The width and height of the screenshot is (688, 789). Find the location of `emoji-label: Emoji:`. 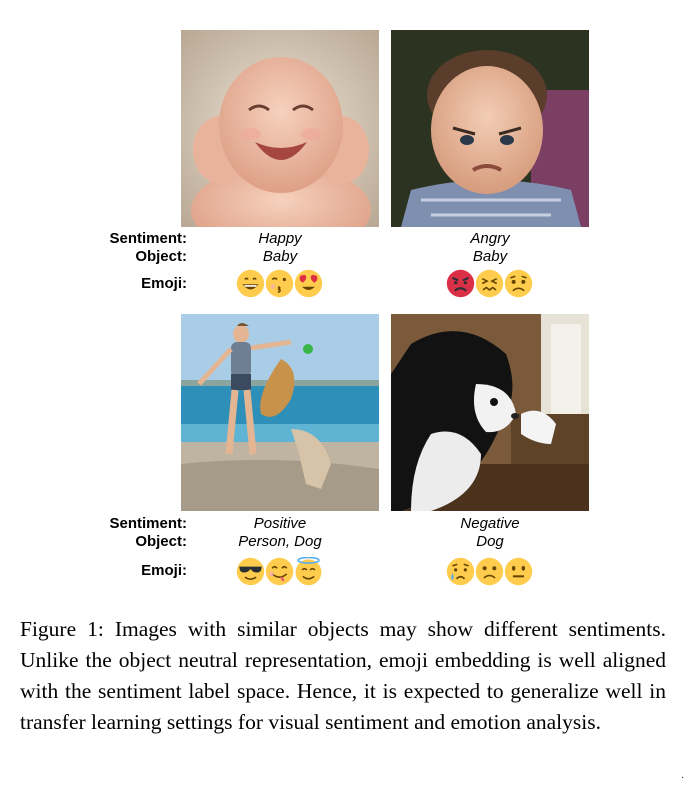

emoji-label: Emoji: is located at coordinates (164, 283).